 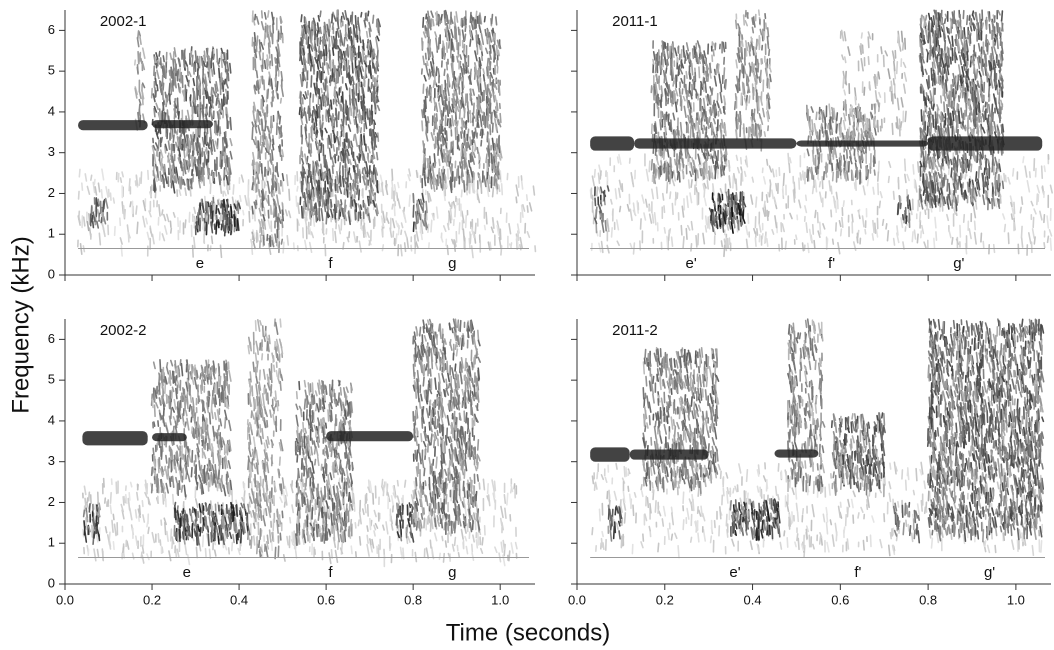 I want to click on y-axis-label: Frequency (kHz), so click(x=20, y=324).